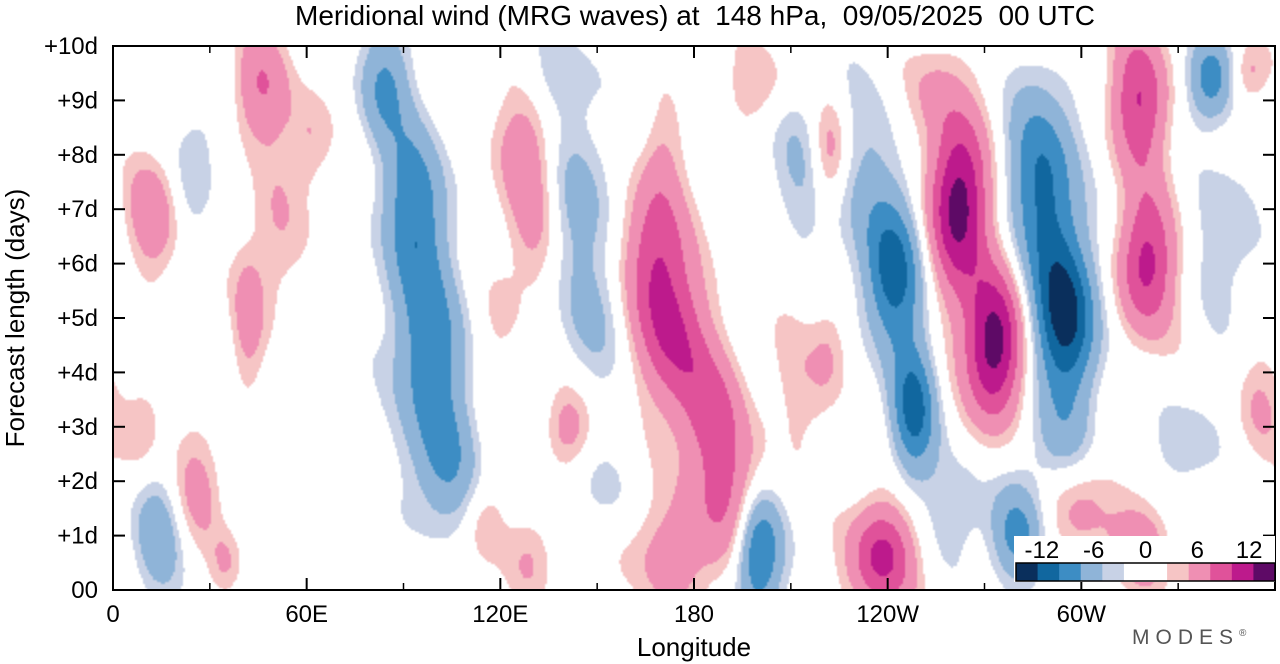 The width and height of the screenshot is (1280, 664). I want to click on y-tick-label: +2d, so click(77, 481).